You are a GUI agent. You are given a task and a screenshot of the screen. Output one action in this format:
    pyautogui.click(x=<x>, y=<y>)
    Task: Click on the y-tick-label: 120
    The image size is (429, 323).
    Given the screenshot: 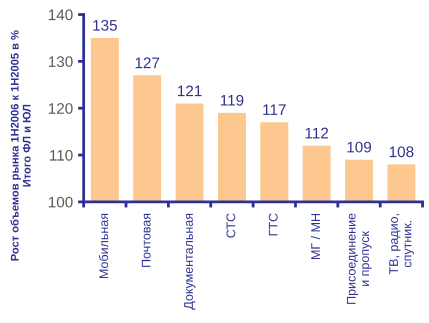 What is the action you would take?
    pyautogui.click(x=60, y=108)
    